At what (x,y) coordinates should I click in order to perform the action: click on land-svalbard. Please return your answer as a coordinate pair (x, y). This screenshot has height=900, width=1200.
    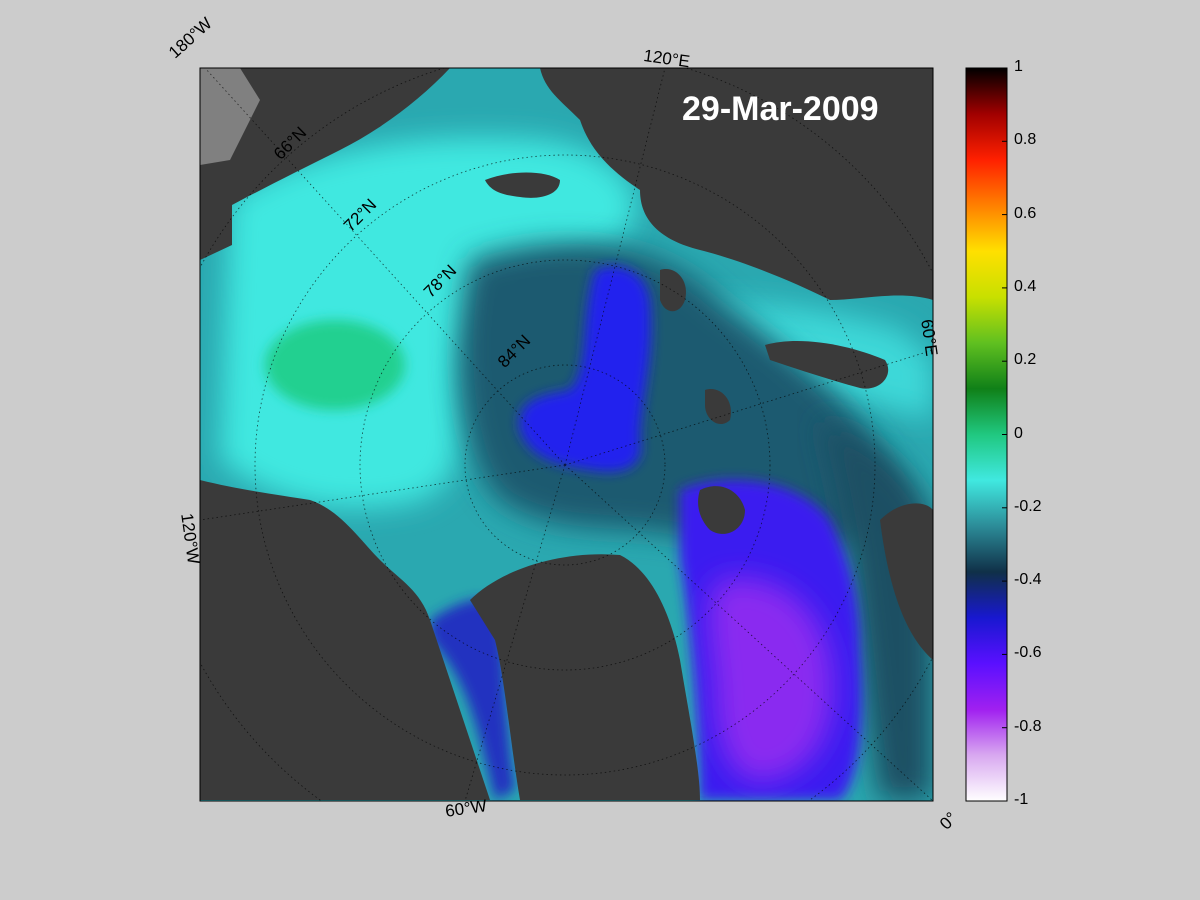
    Looking at the image, I should click on (721, 510).